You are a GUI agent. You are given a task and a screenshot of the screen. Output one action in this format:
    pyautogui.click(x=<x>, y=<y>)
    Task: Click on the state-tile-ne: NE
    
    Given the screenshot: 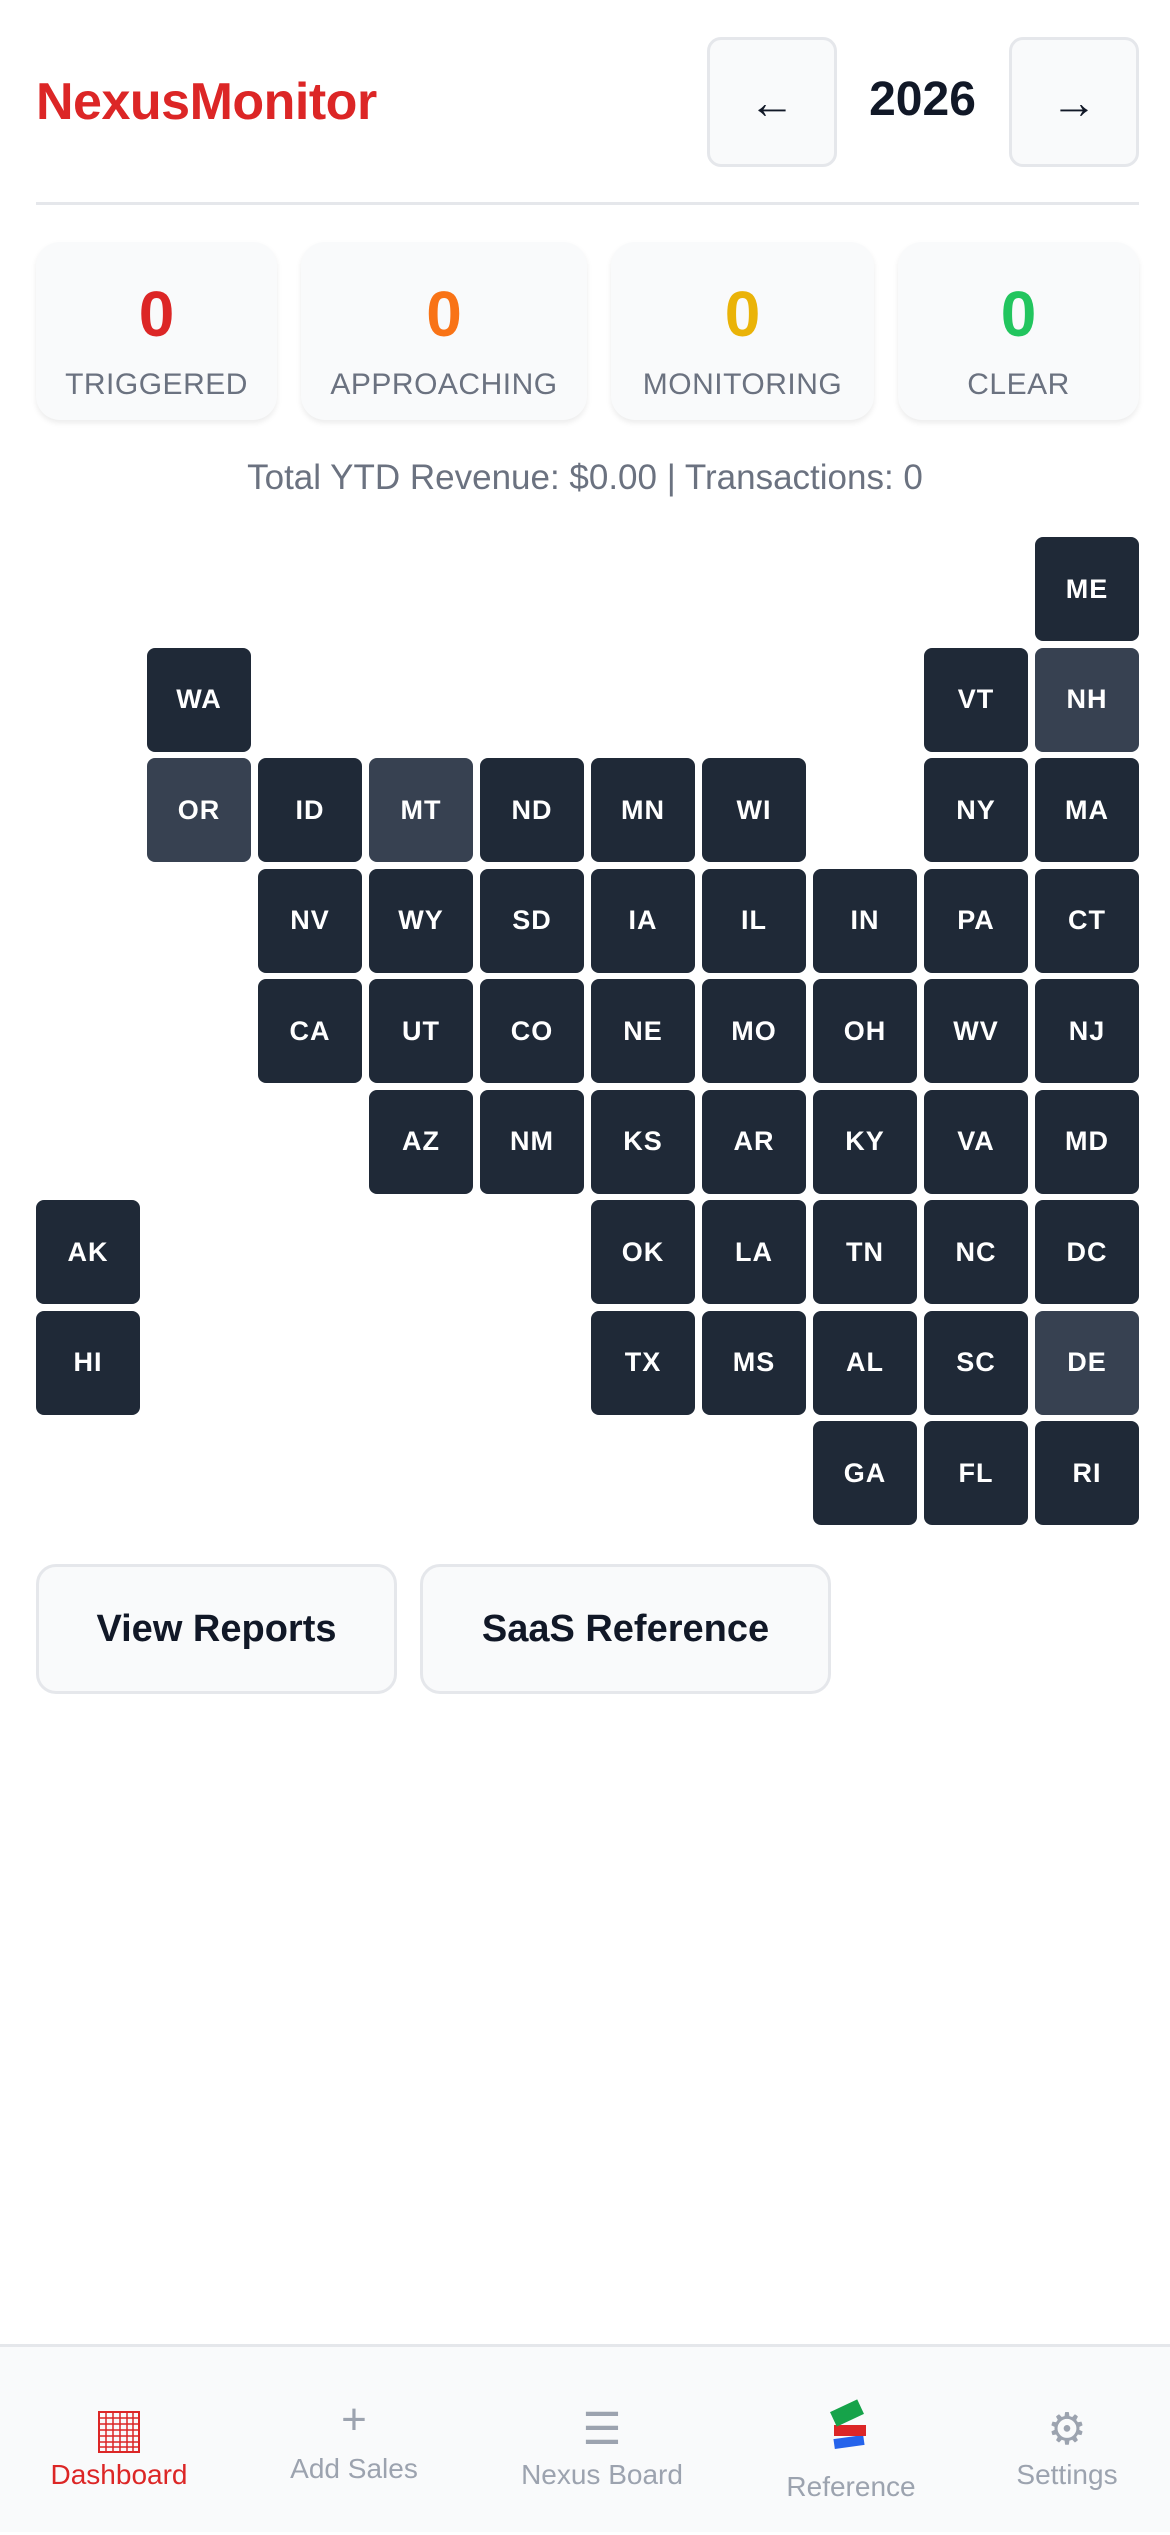 What is the action you would take?
    pyautogui.click(x=643, y=1031)
    